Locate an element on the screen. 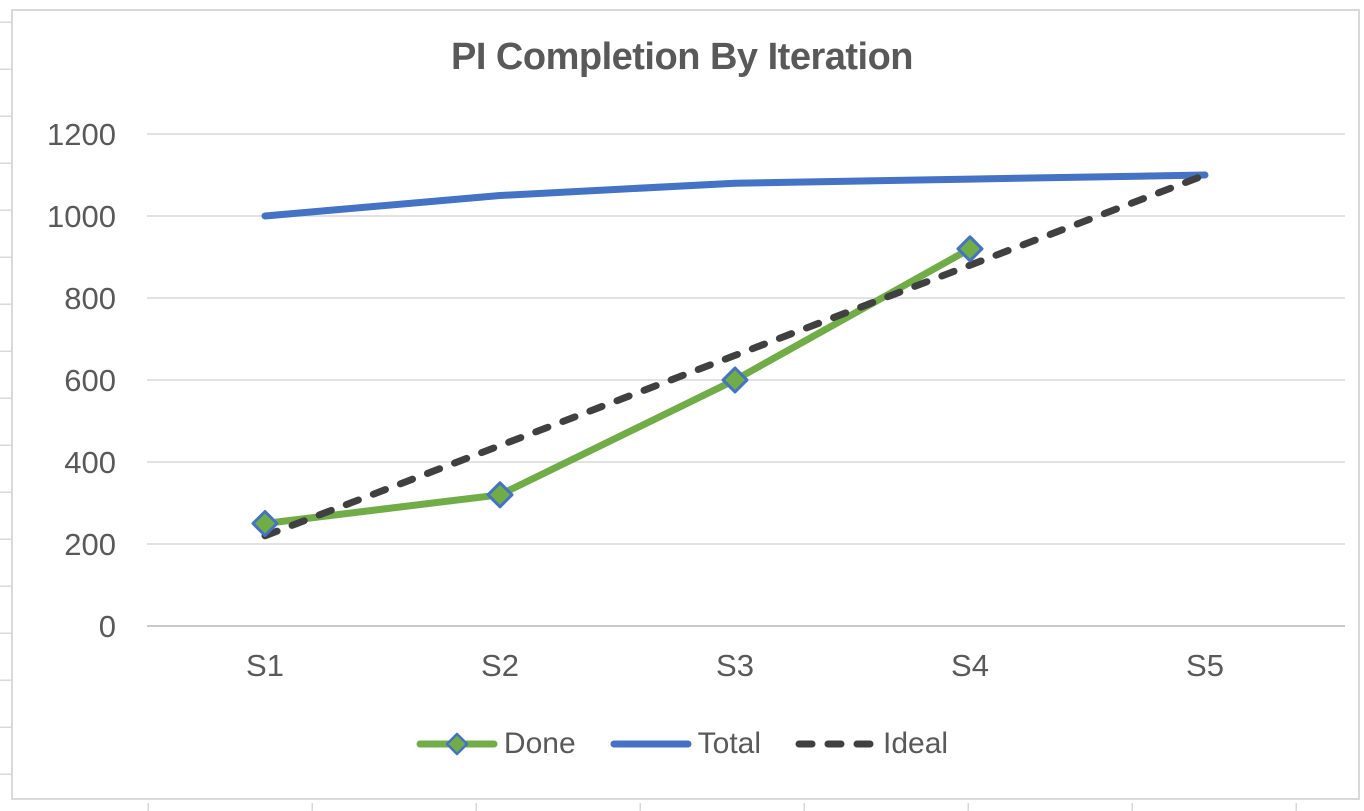  chart-title: PI Completion By Iteration is located at coordinates (682, 57).